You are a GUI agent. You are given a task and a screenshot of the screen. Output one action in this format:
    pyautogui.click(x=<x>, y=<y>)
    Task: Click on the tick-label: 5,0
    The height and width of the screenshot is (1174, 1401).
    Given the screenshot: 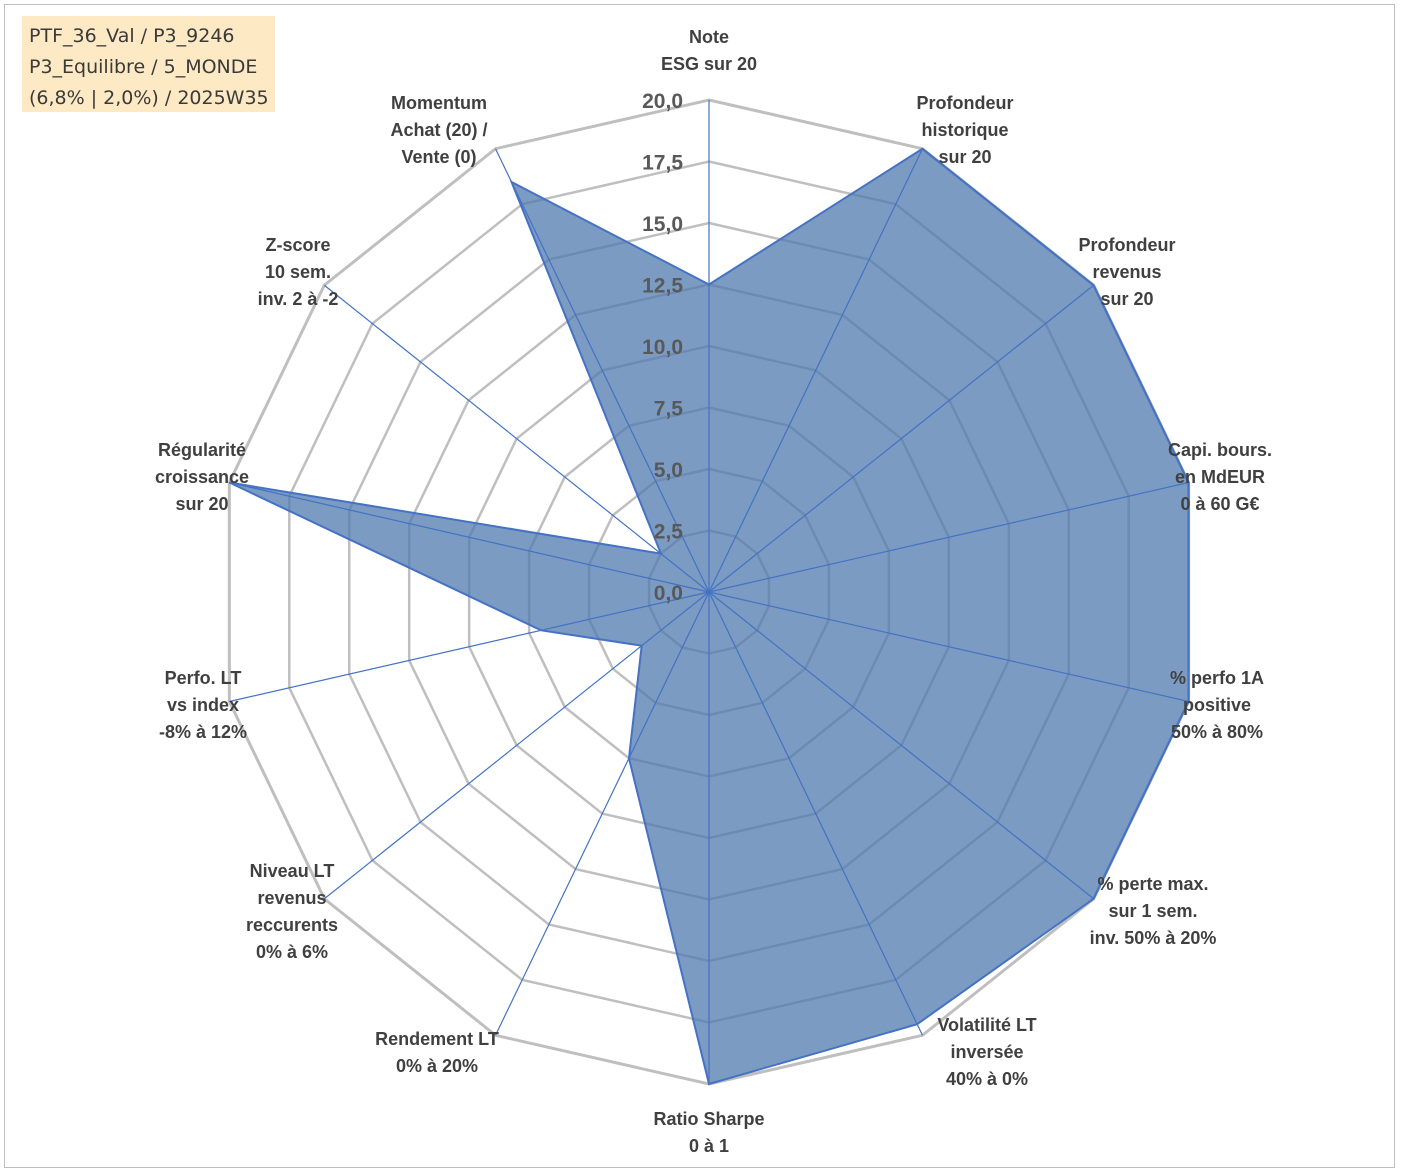 What is the action you would take?
    pyautogui.click(x=668, y=470)
    